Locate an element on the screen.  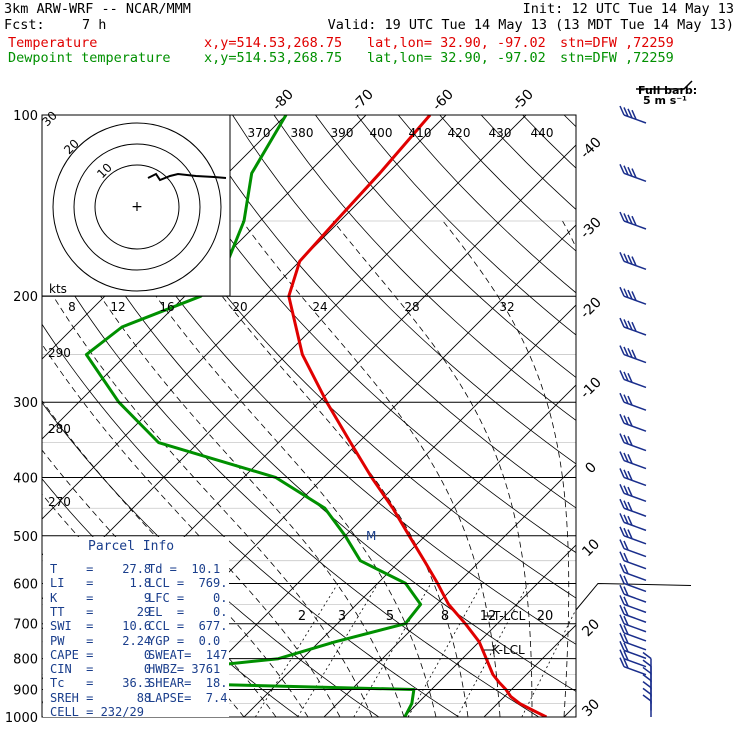
parcel-info-left: CELL = 232/29 is located at coordinates (97, 712).